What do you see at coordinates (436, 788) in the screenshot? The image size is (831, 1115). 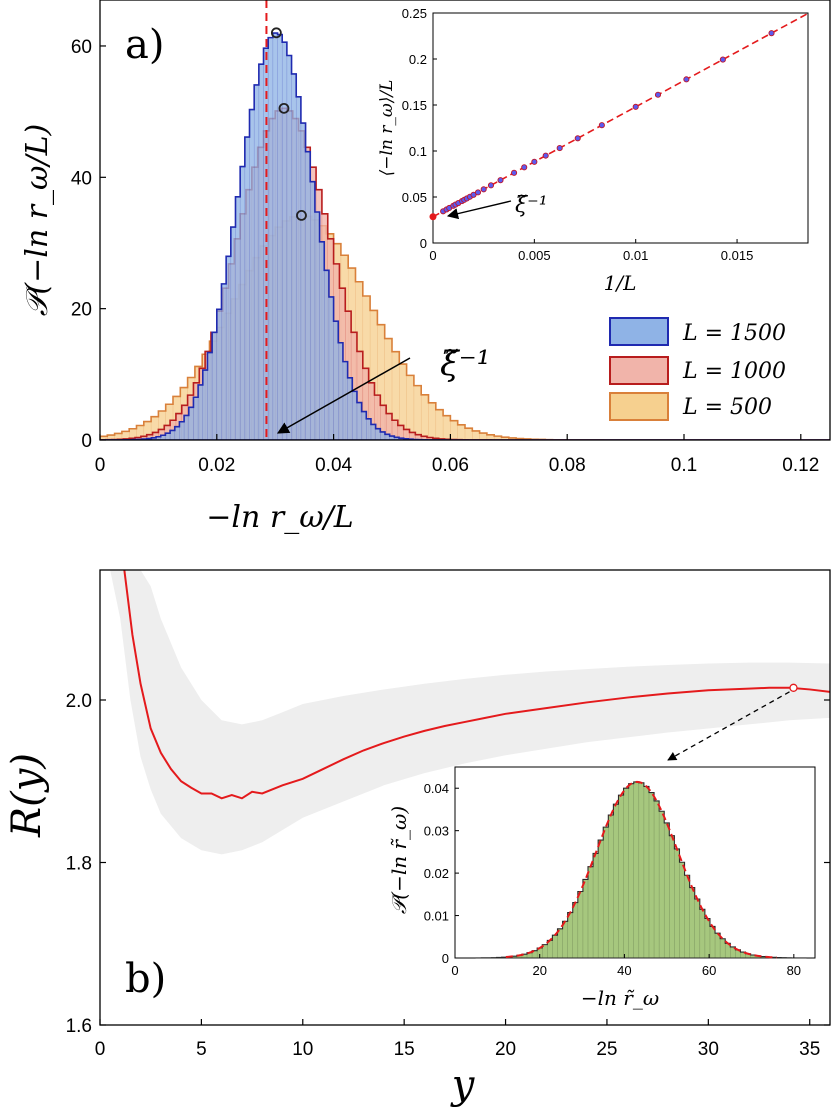 I see `inset-y-tick-label: 0.04` at bounding box center [436, 788].